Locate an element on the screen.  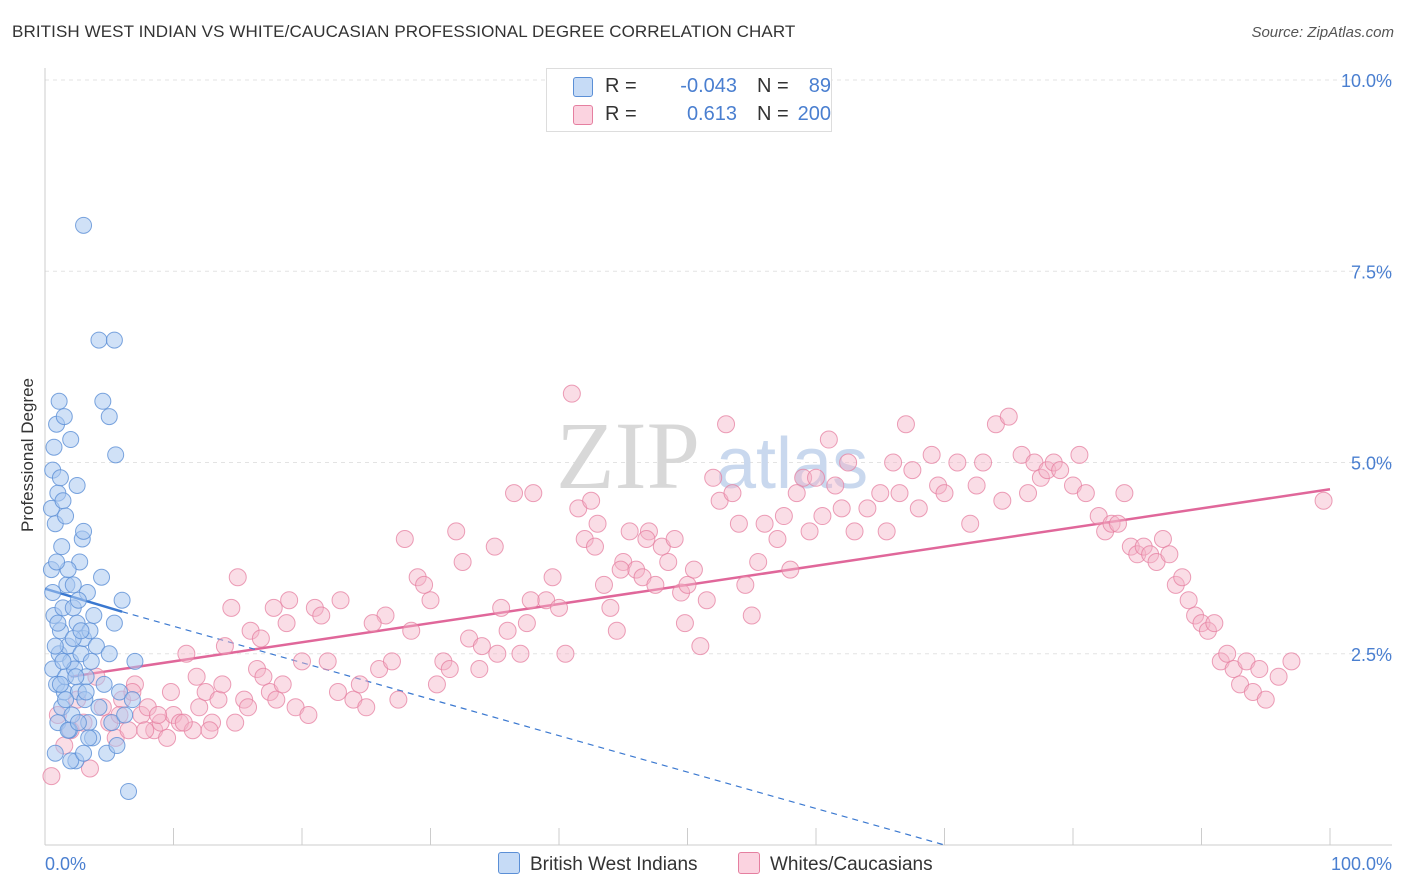
y-tick-label-2: 7.5% is located at coordinates (1371, 272).